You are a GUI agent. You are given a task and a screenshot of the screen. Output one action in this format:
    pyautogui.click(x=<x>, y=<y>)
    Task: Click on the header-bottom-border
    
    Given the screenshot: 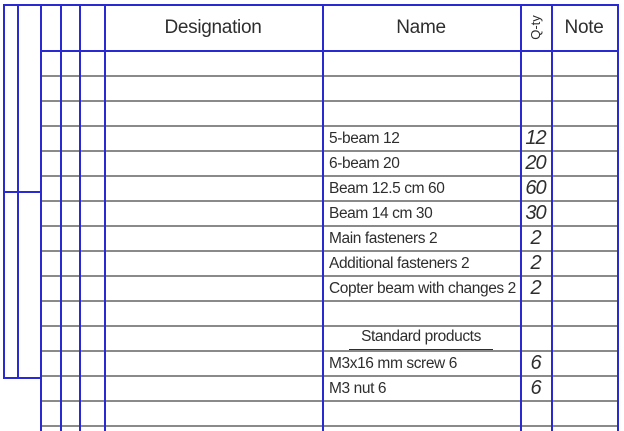 What is the action you would take?
    pyautogui.click(x=329, y=51)
    